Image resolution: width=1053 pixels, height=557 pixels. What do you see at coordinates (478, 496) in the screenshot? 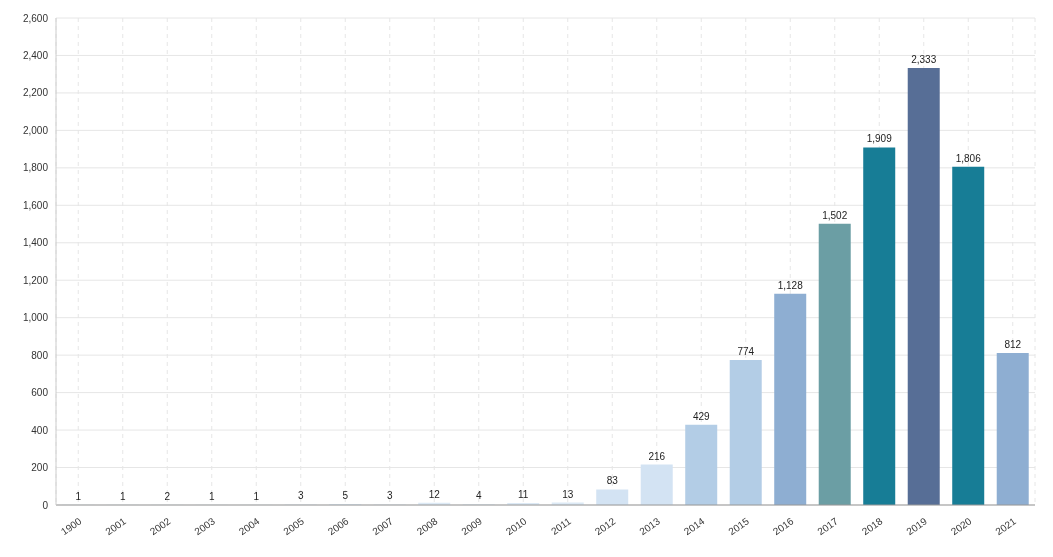
I see `data-label: 4` at bounding box center [478, 496].